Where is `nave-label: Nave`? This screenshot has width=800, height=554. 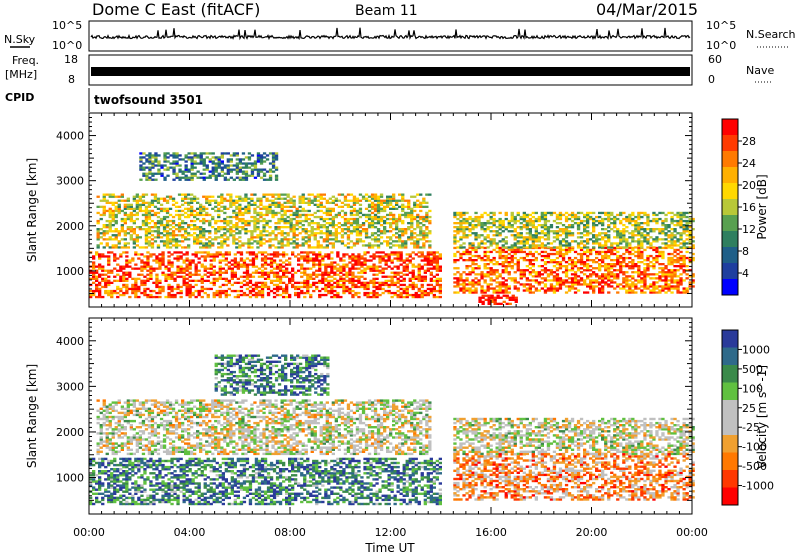
nave-label: Nave is located at coordinates (760, 70).